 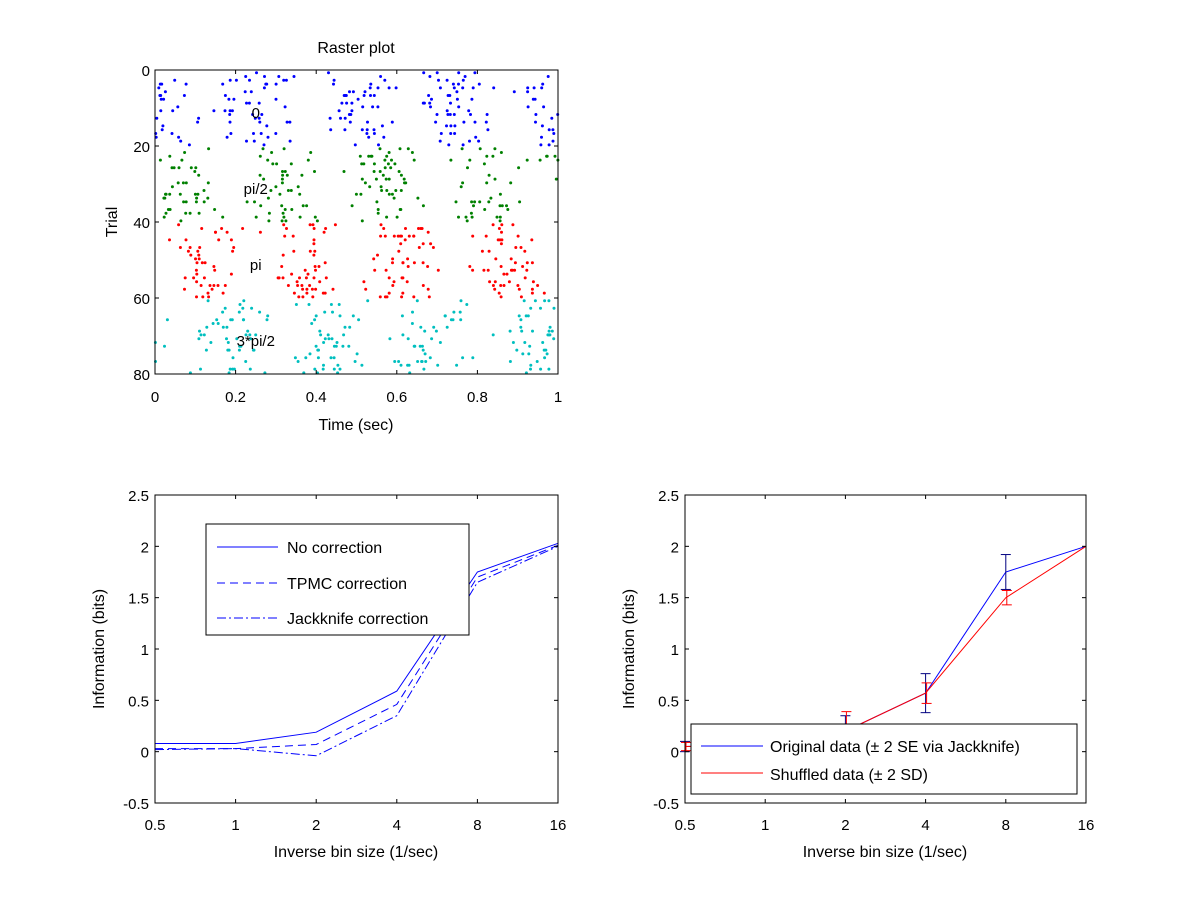 What do you see at coordinates (141, 375) in the screenshot?
I see `y-tick-label: 80` at bounding box center [141, 375].